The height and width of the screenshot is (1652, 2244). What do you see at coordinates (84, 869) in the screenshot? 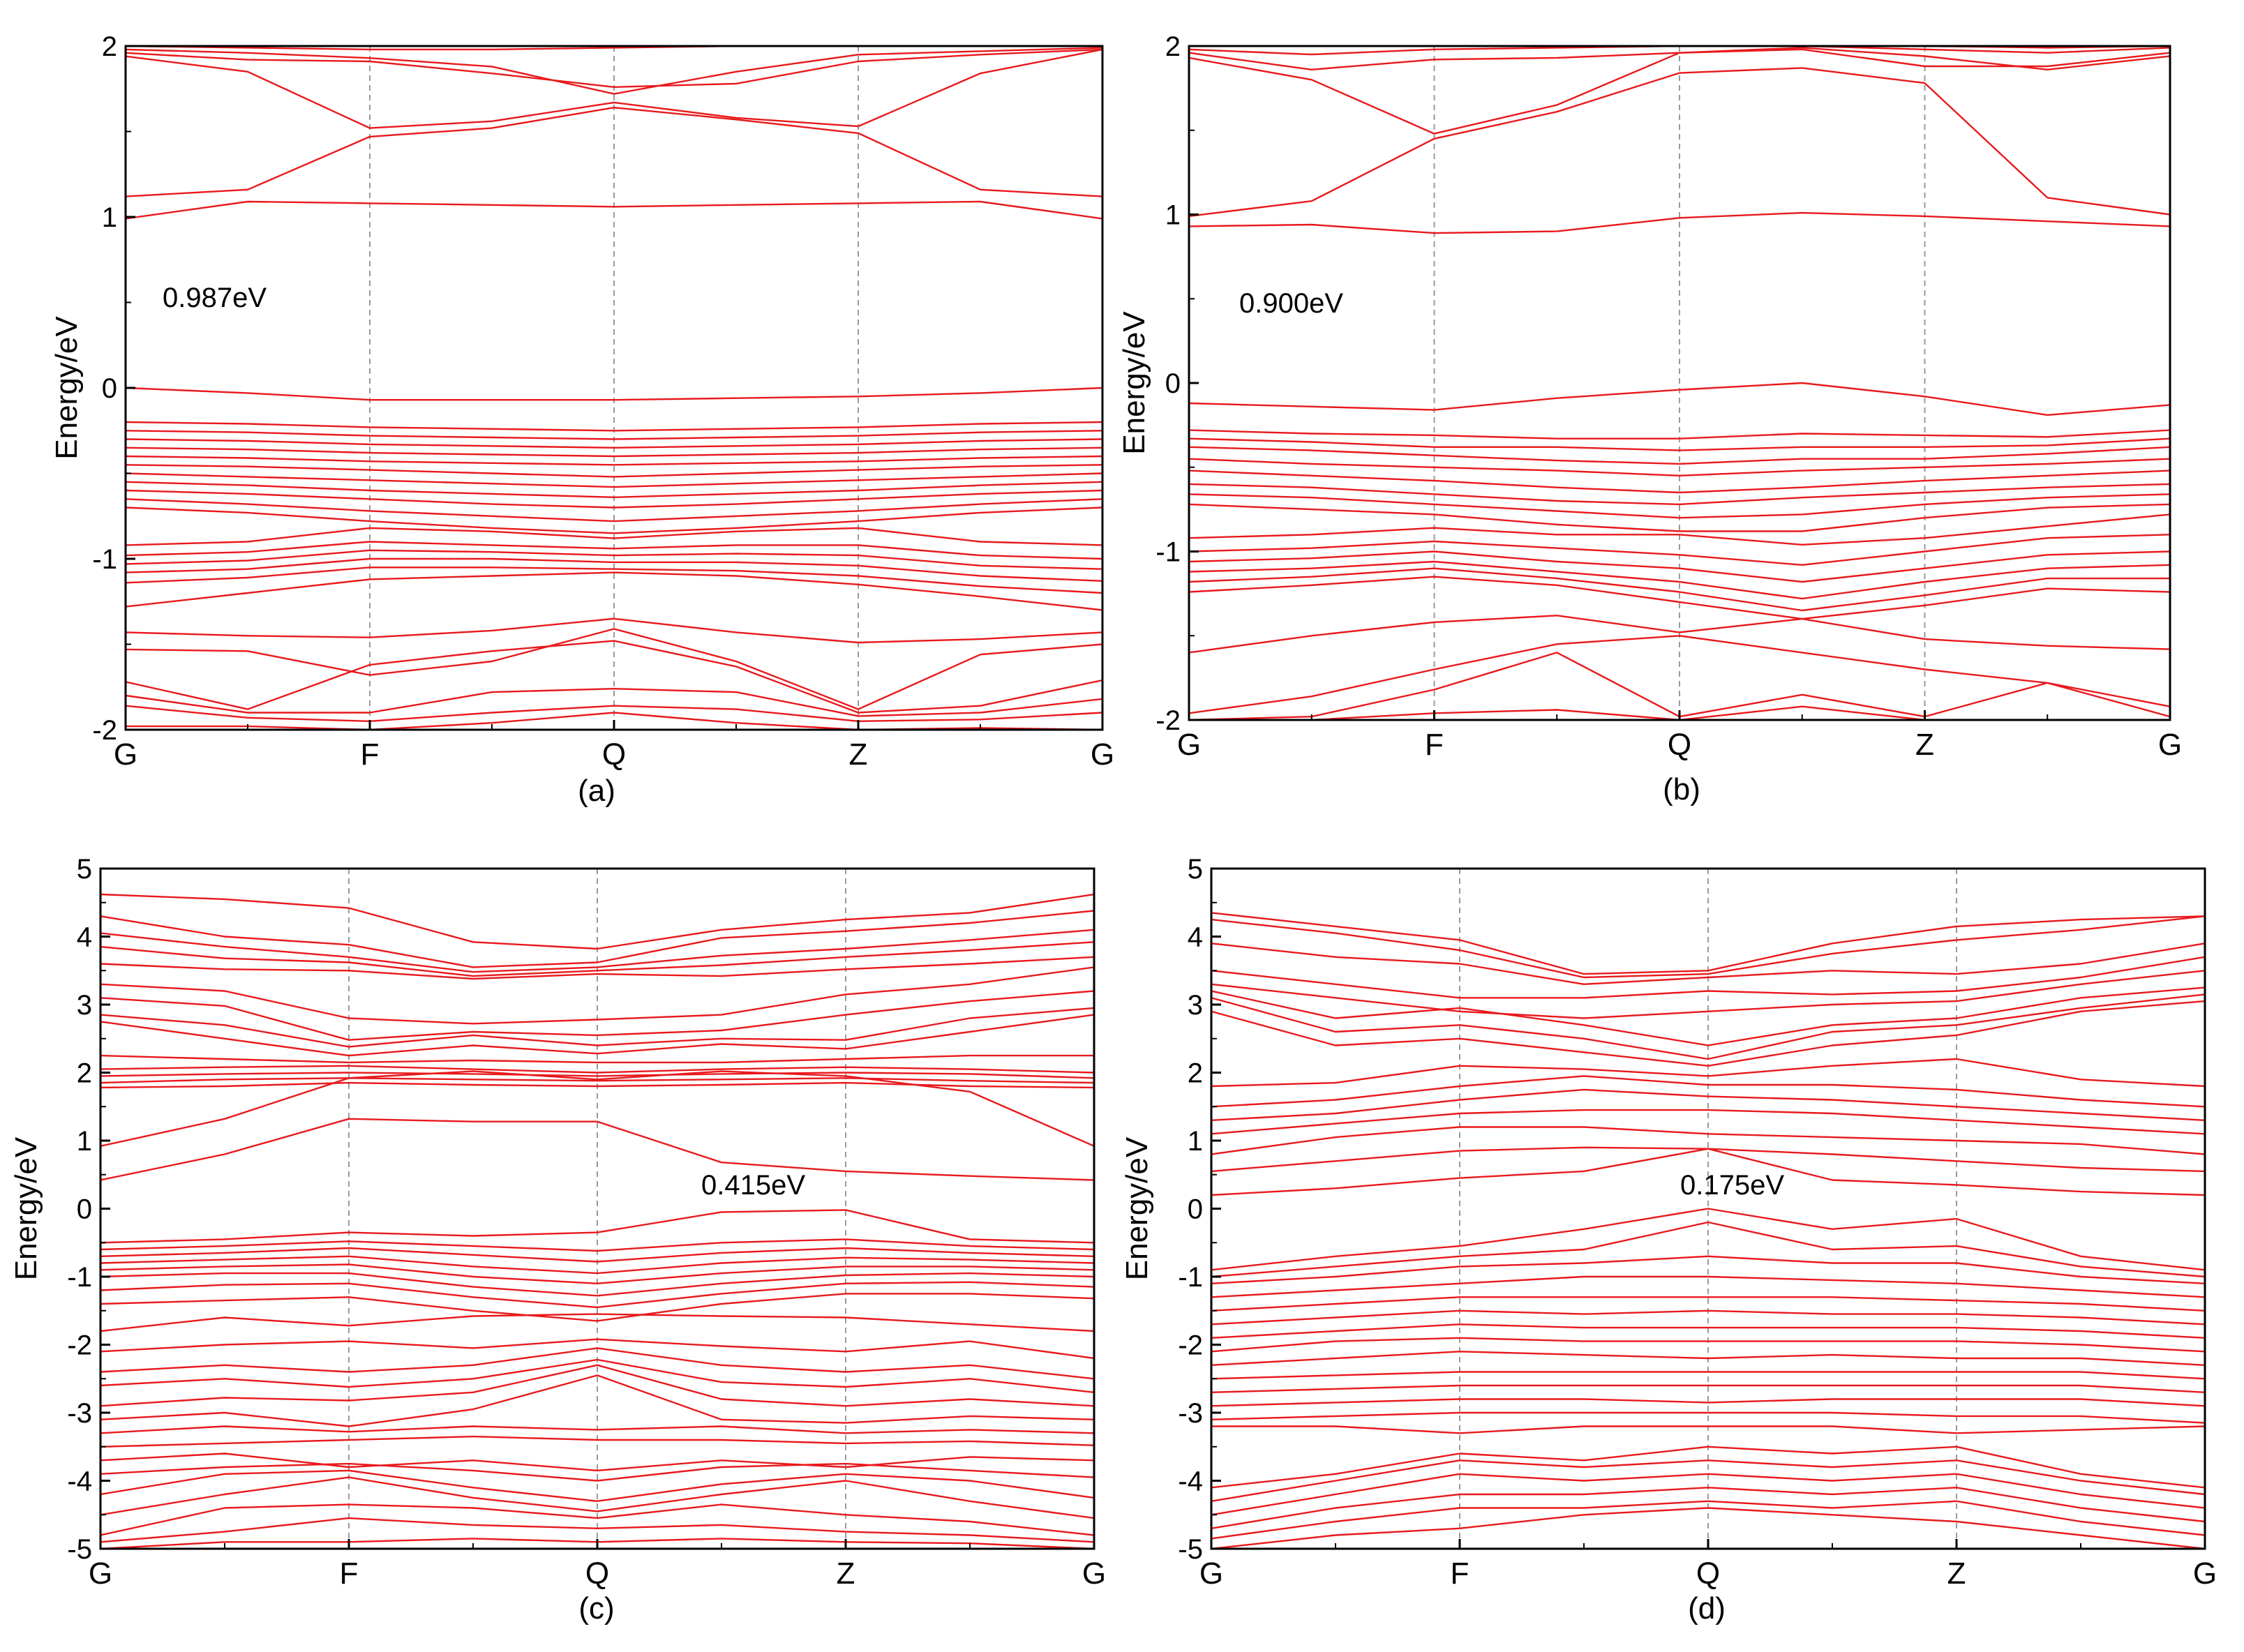
I see `y-tick-label-0: 5` at bounding box center [84, 869].